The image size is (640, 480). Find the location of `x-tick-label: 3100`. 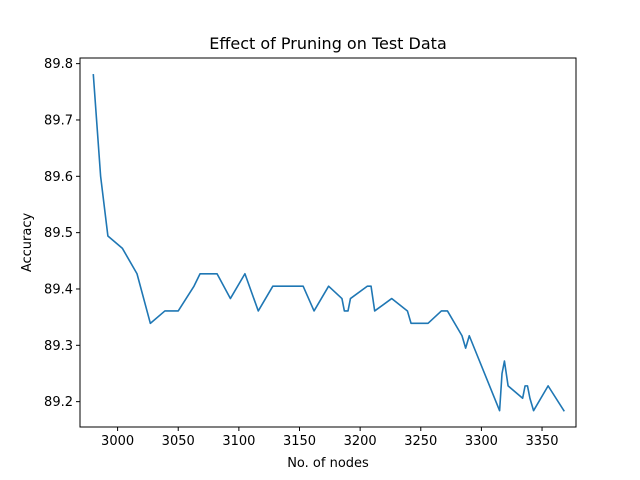

x-tick-label: 3100 is located at coordinates (238, 441).